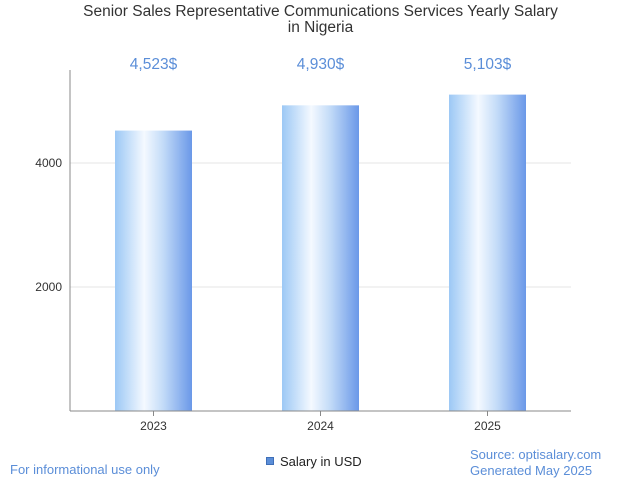  What do you see at coordinates (531, 470) in the screenshot?
I see `generated-text: Generated May 2025` at bounding box center [531, 470].